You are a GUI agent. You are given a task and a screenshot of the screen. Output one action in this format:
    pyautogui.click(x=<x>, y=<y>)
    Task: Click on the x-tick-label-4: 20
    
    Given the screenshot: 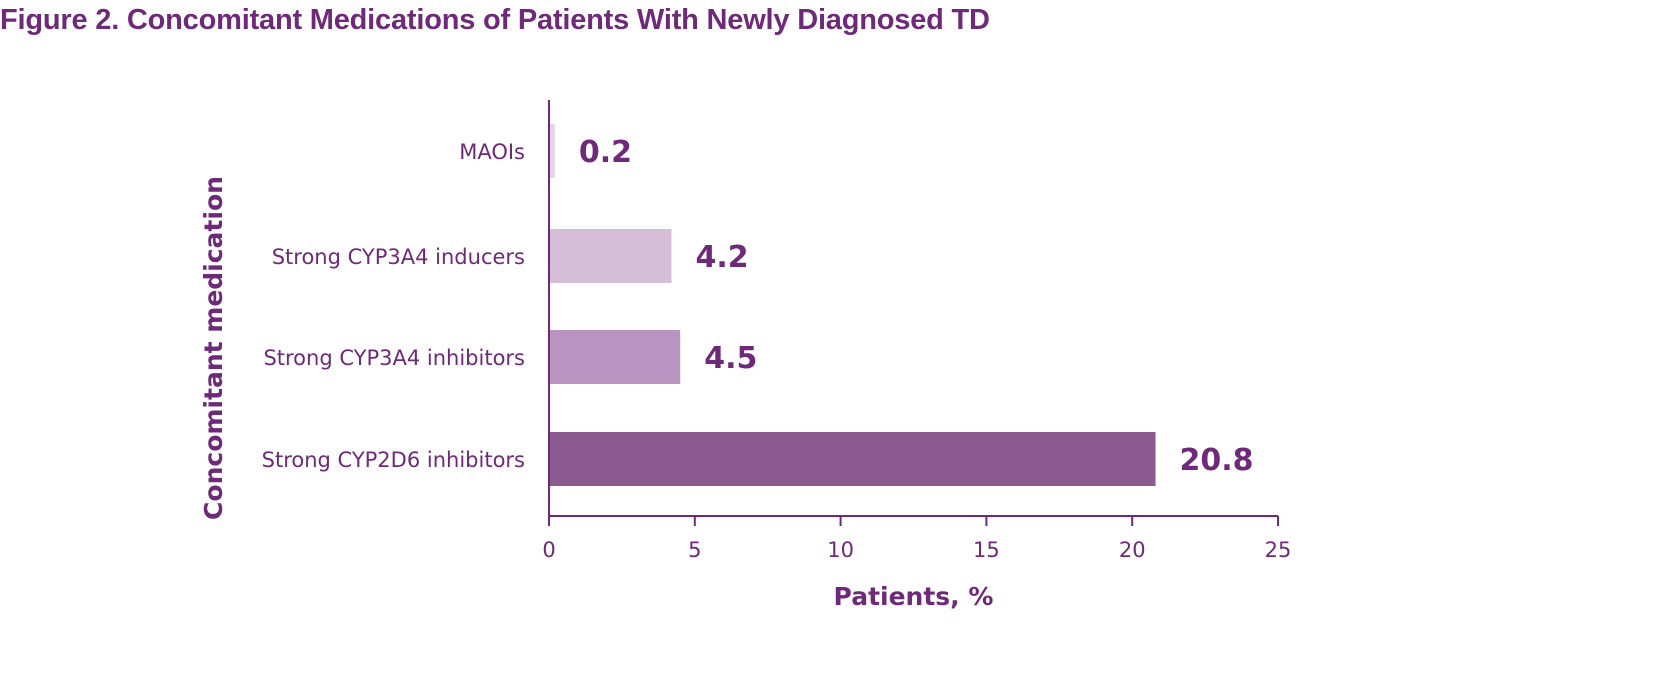 What is the action you would take?
    pyautogui.click(x=1132, y=550)
    